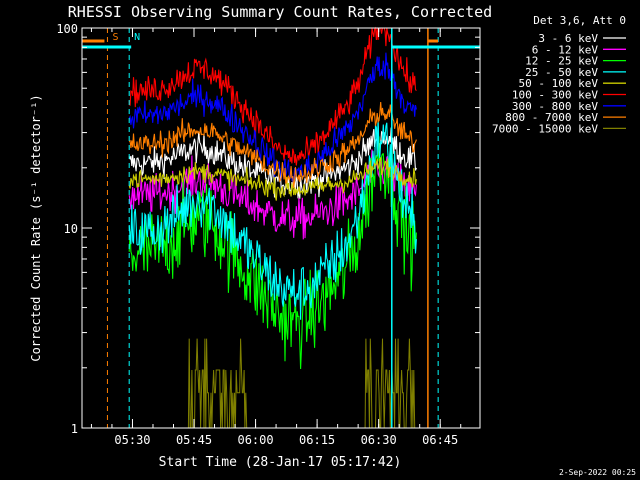 Image resolution: width=640 pixels, height=480 pixels. Describe the element at coordinates (545, 128) in the screenshot. I see `legend-label-8: 7000 - 15000 keV` at that location.